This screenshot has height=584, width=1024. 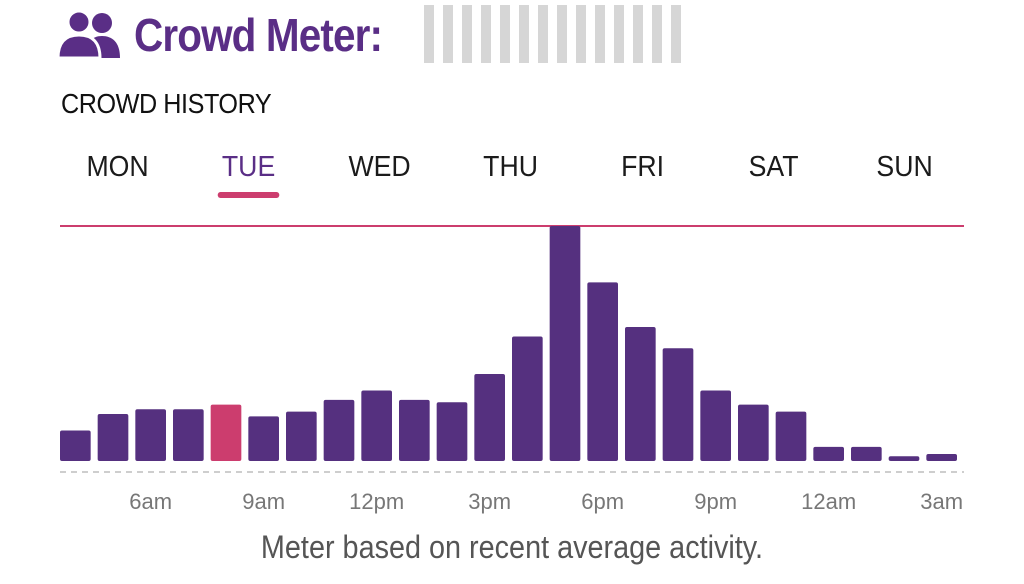 I want to click on day-tabs: MON TUE WED THU FRI SAT SUN, so click(x=511, y=176).